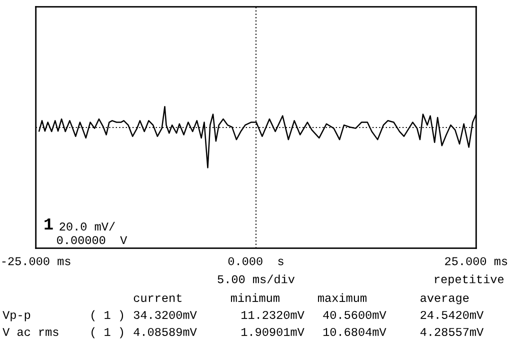 The height and width of the screenshot is (340, 512). I want to click on text: current, so click(158, 298).